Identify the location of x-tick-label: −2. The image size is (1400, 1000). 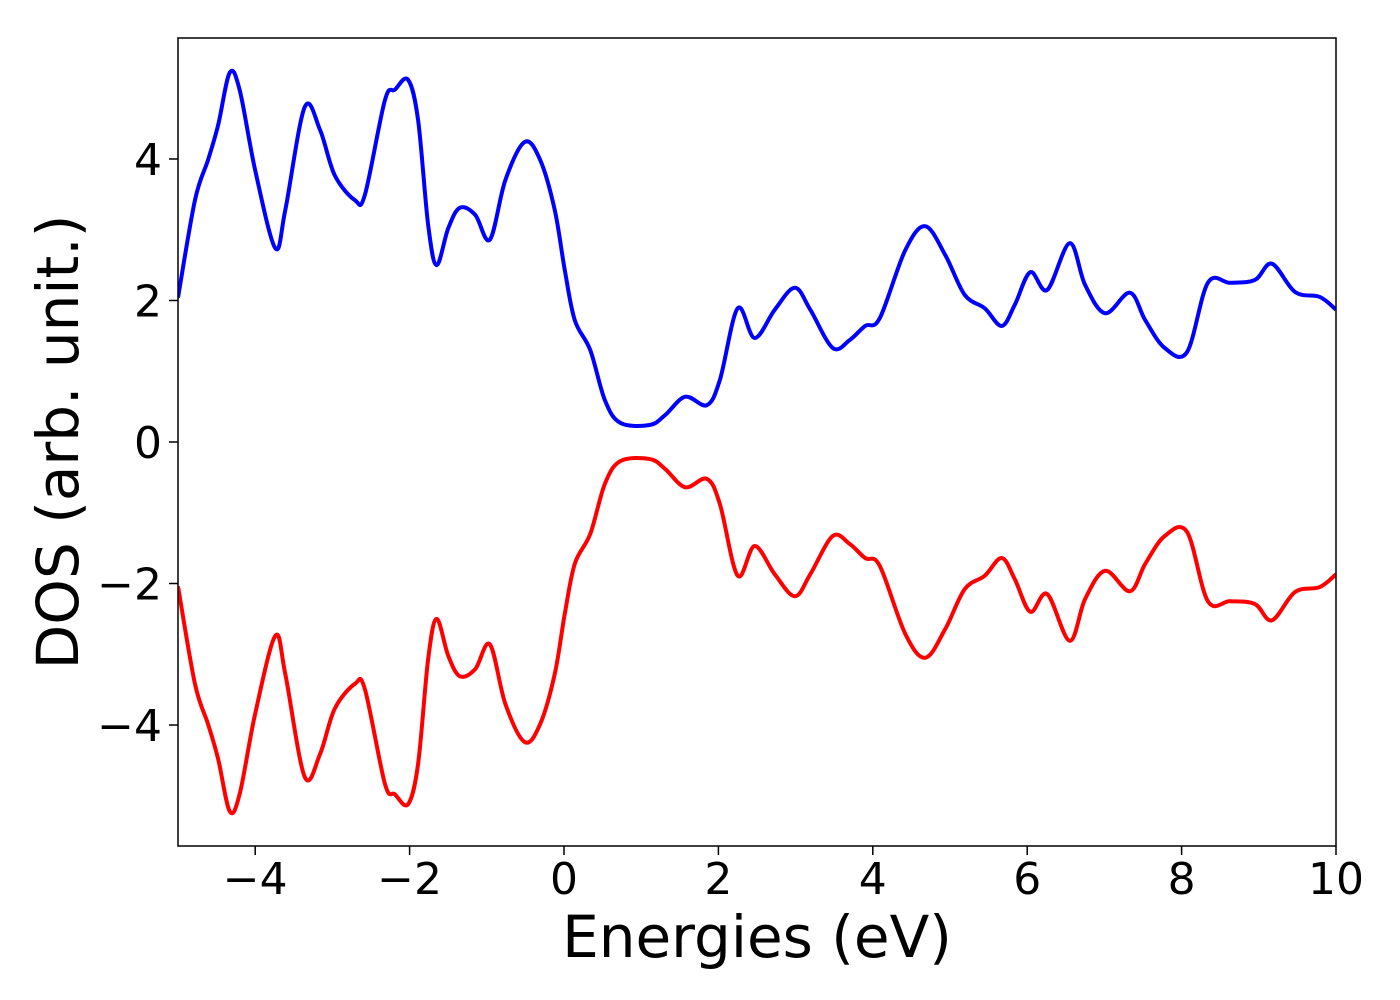
(409, 879).